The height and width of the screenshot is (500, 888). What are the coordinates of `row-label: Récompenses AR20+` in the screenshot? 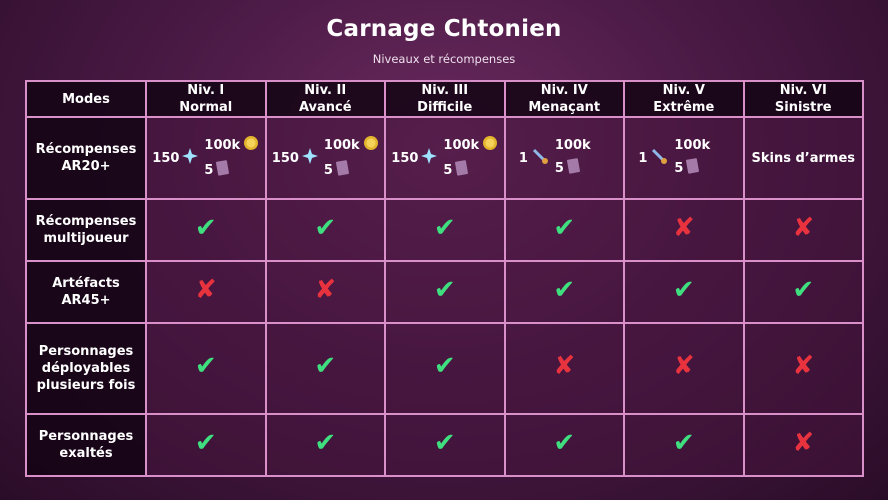 It's located at (86, 158).